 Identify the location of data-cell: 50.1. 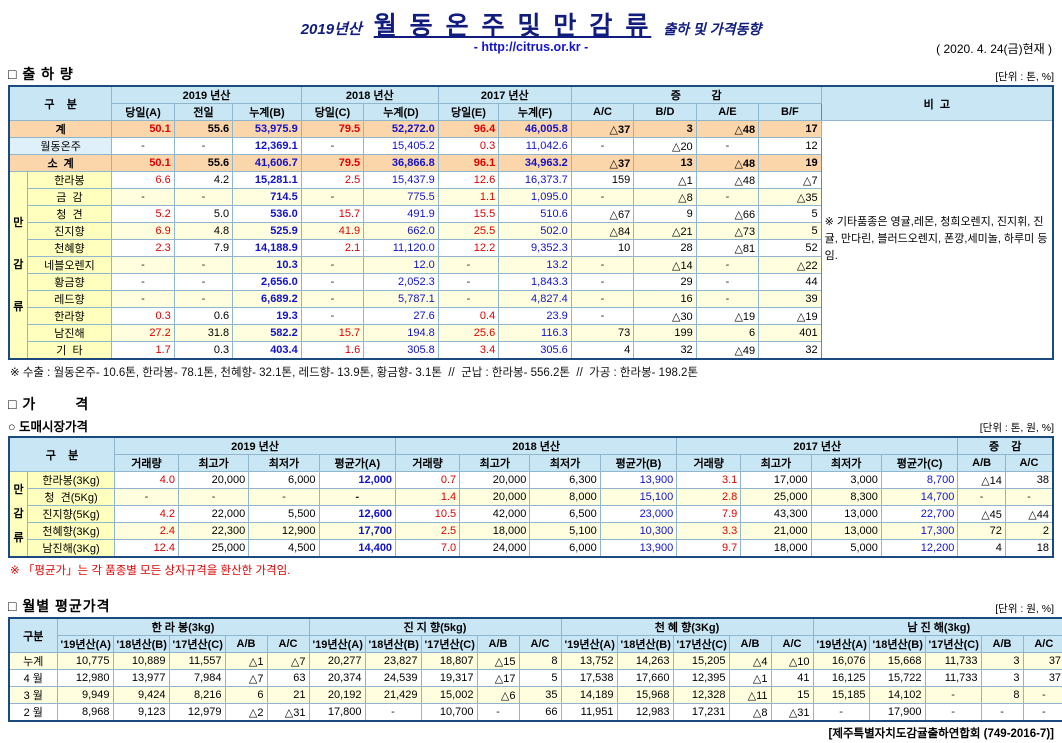
(143, 163).